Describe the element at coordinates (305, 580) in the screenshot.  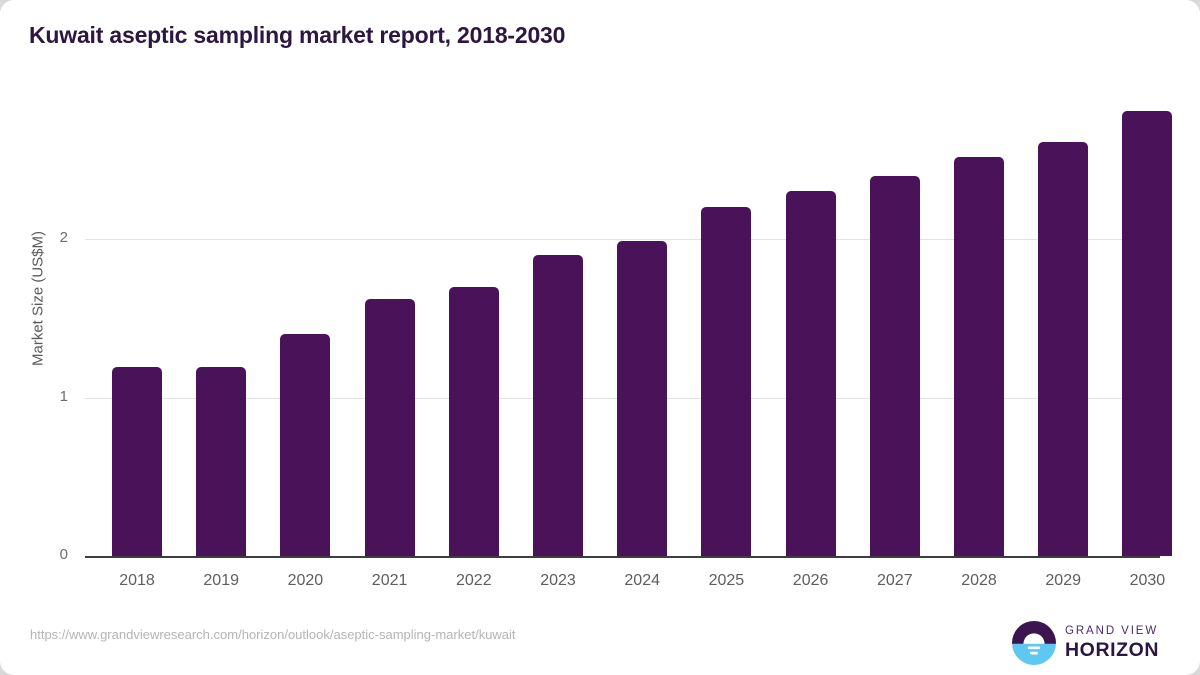
I see `x-tick-label-2020: 2020` at that location.